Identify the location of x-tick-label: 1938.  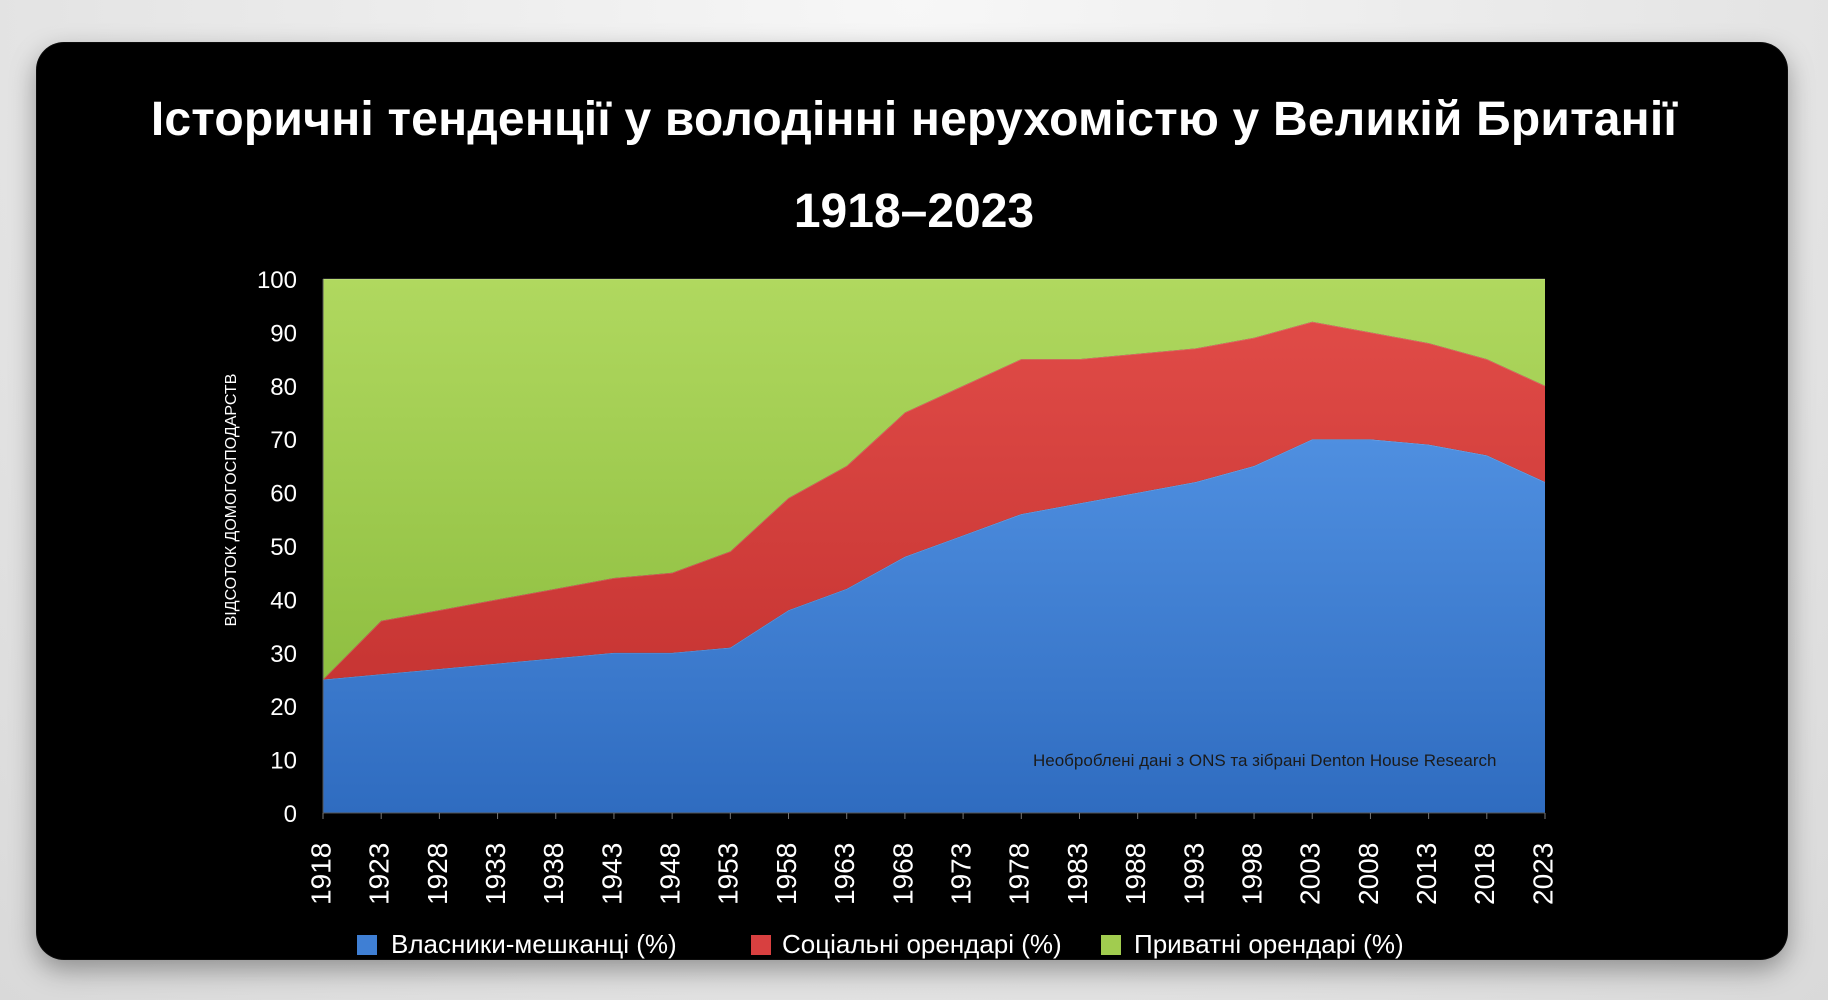
(553, 874).